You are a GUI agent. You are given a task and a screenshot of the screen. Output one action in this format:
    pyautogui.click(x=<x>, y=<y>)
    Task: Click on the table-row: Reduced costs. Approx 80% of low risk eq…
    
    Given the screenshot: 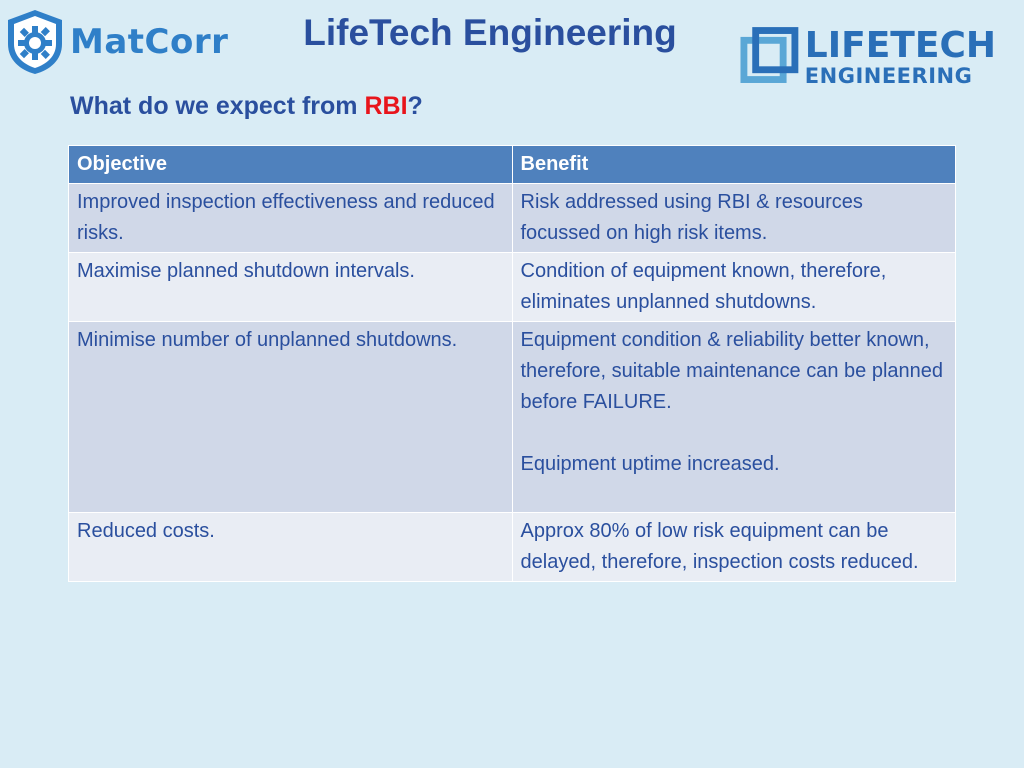 What is the action you would take?
    pyautogui.click(x=512, y=547)
    